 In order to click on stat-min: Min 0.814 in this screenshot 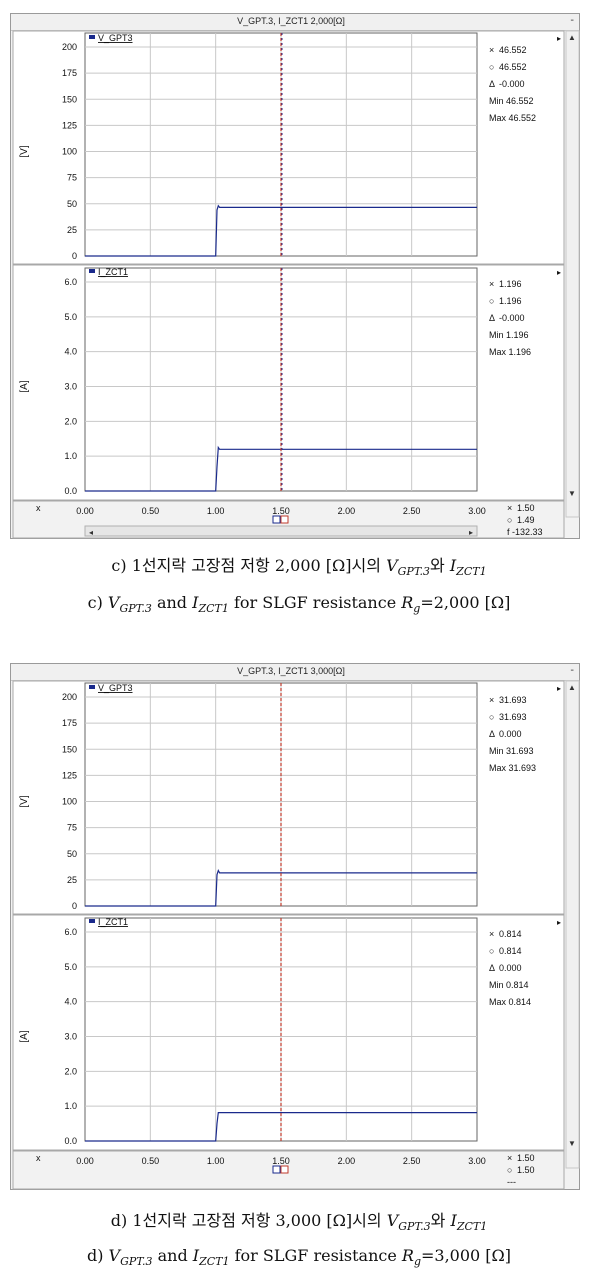, I will do `click(509, 985)`.